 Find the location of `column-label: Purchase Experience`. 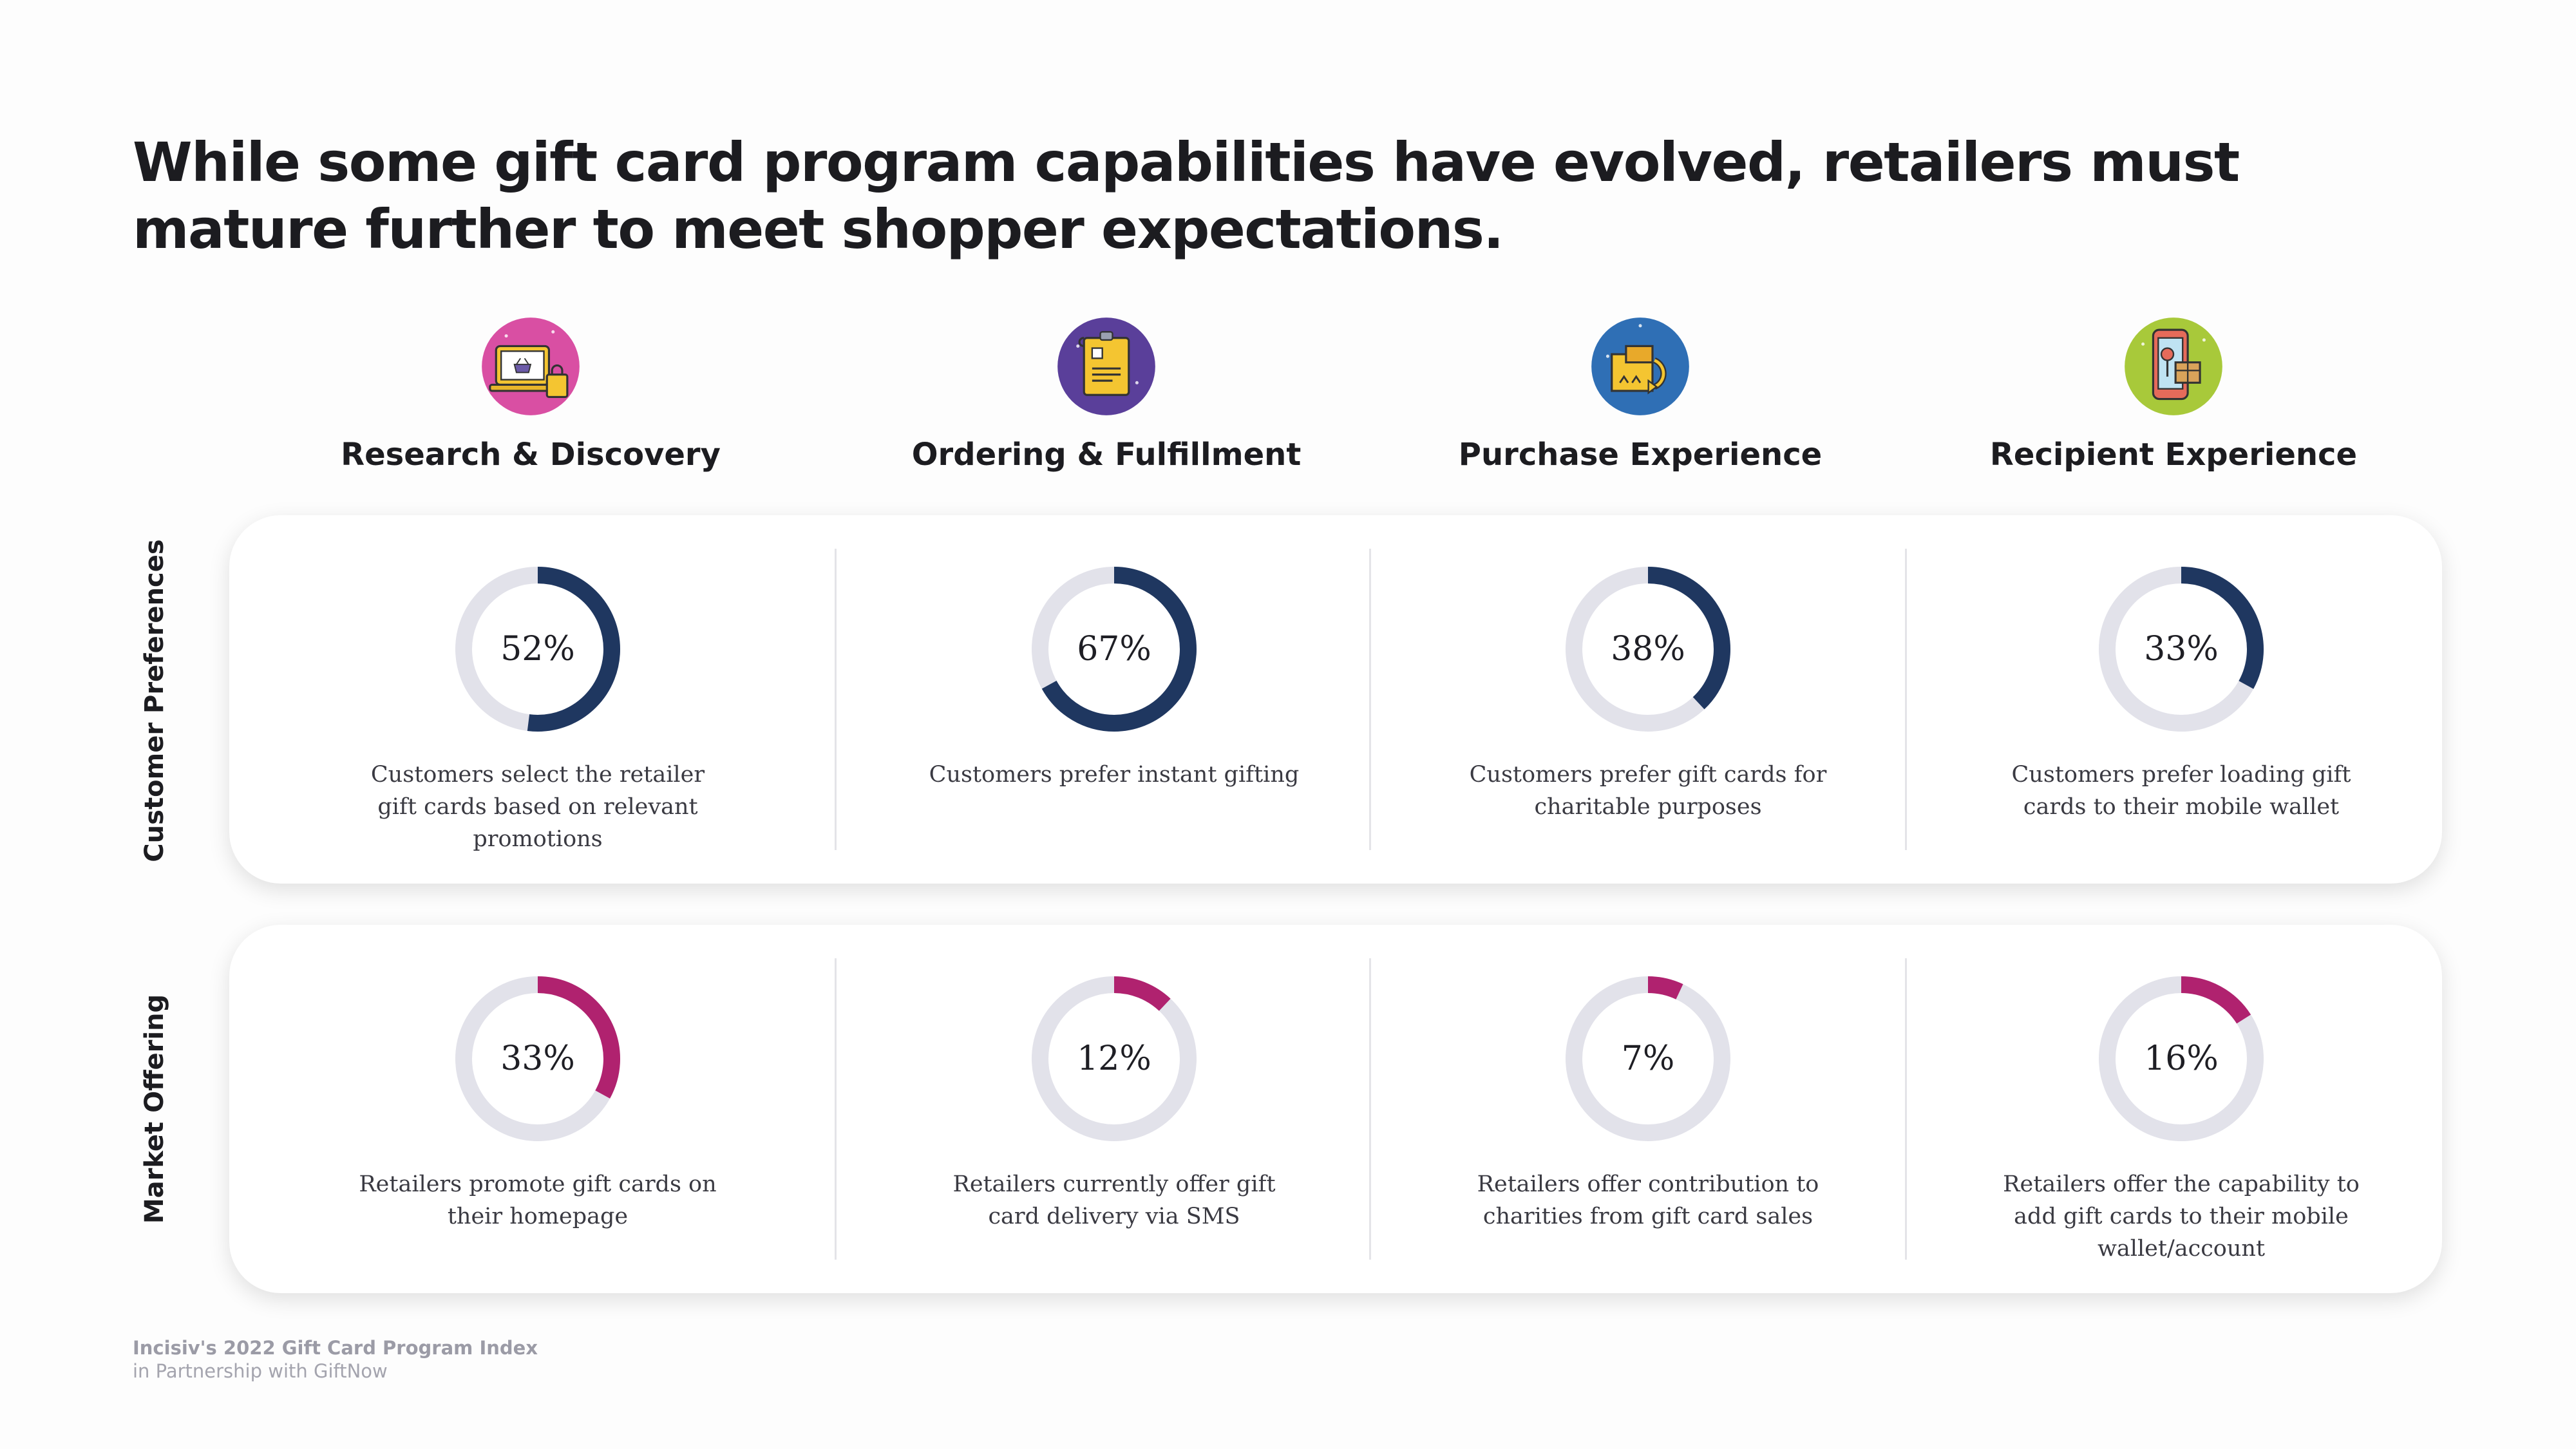

column-label: Purchase Experience is located at coordinates (1640, 455).